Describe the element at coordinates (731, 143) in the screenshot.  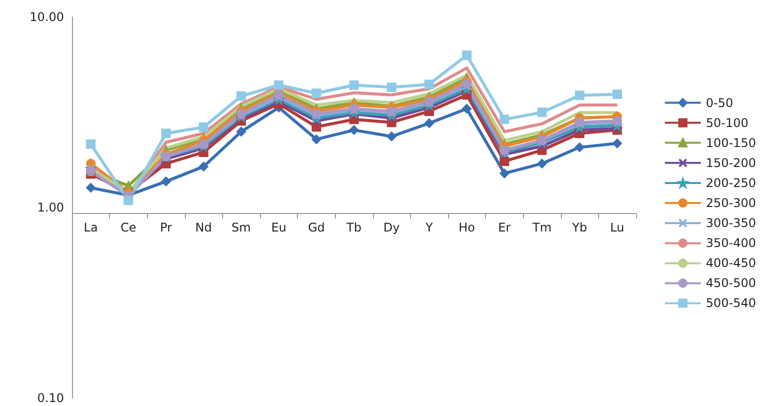
I see `legend-label: 100-150` at that location.